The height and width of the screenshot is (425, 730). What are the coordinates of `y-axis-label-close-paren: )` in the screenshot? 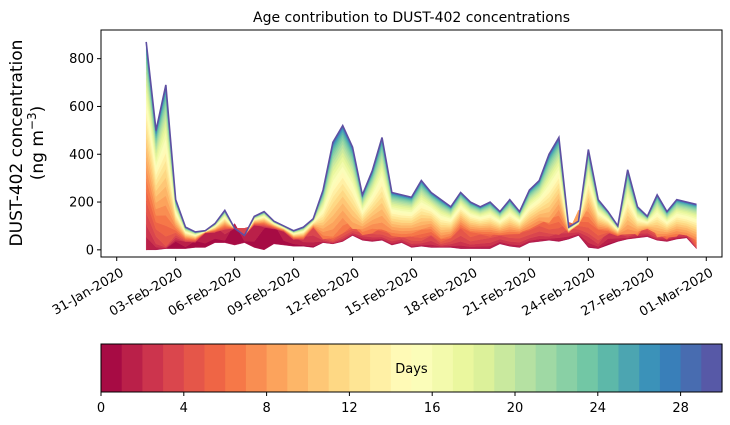 It's located at (38, 109).